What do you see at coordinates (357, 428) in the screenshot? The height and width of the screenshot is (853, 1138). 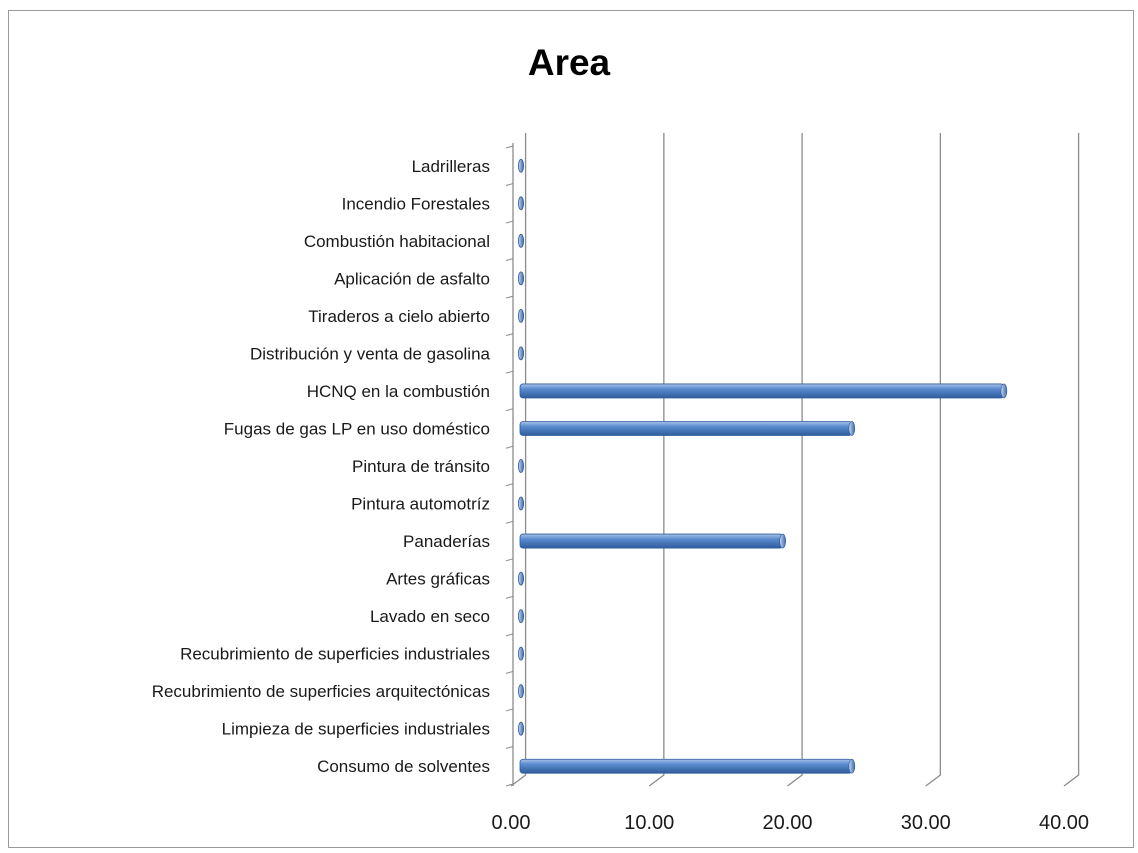 I see `category-label: Fugas de gas LP en uso doméstico` at bounding box center [357, 428].